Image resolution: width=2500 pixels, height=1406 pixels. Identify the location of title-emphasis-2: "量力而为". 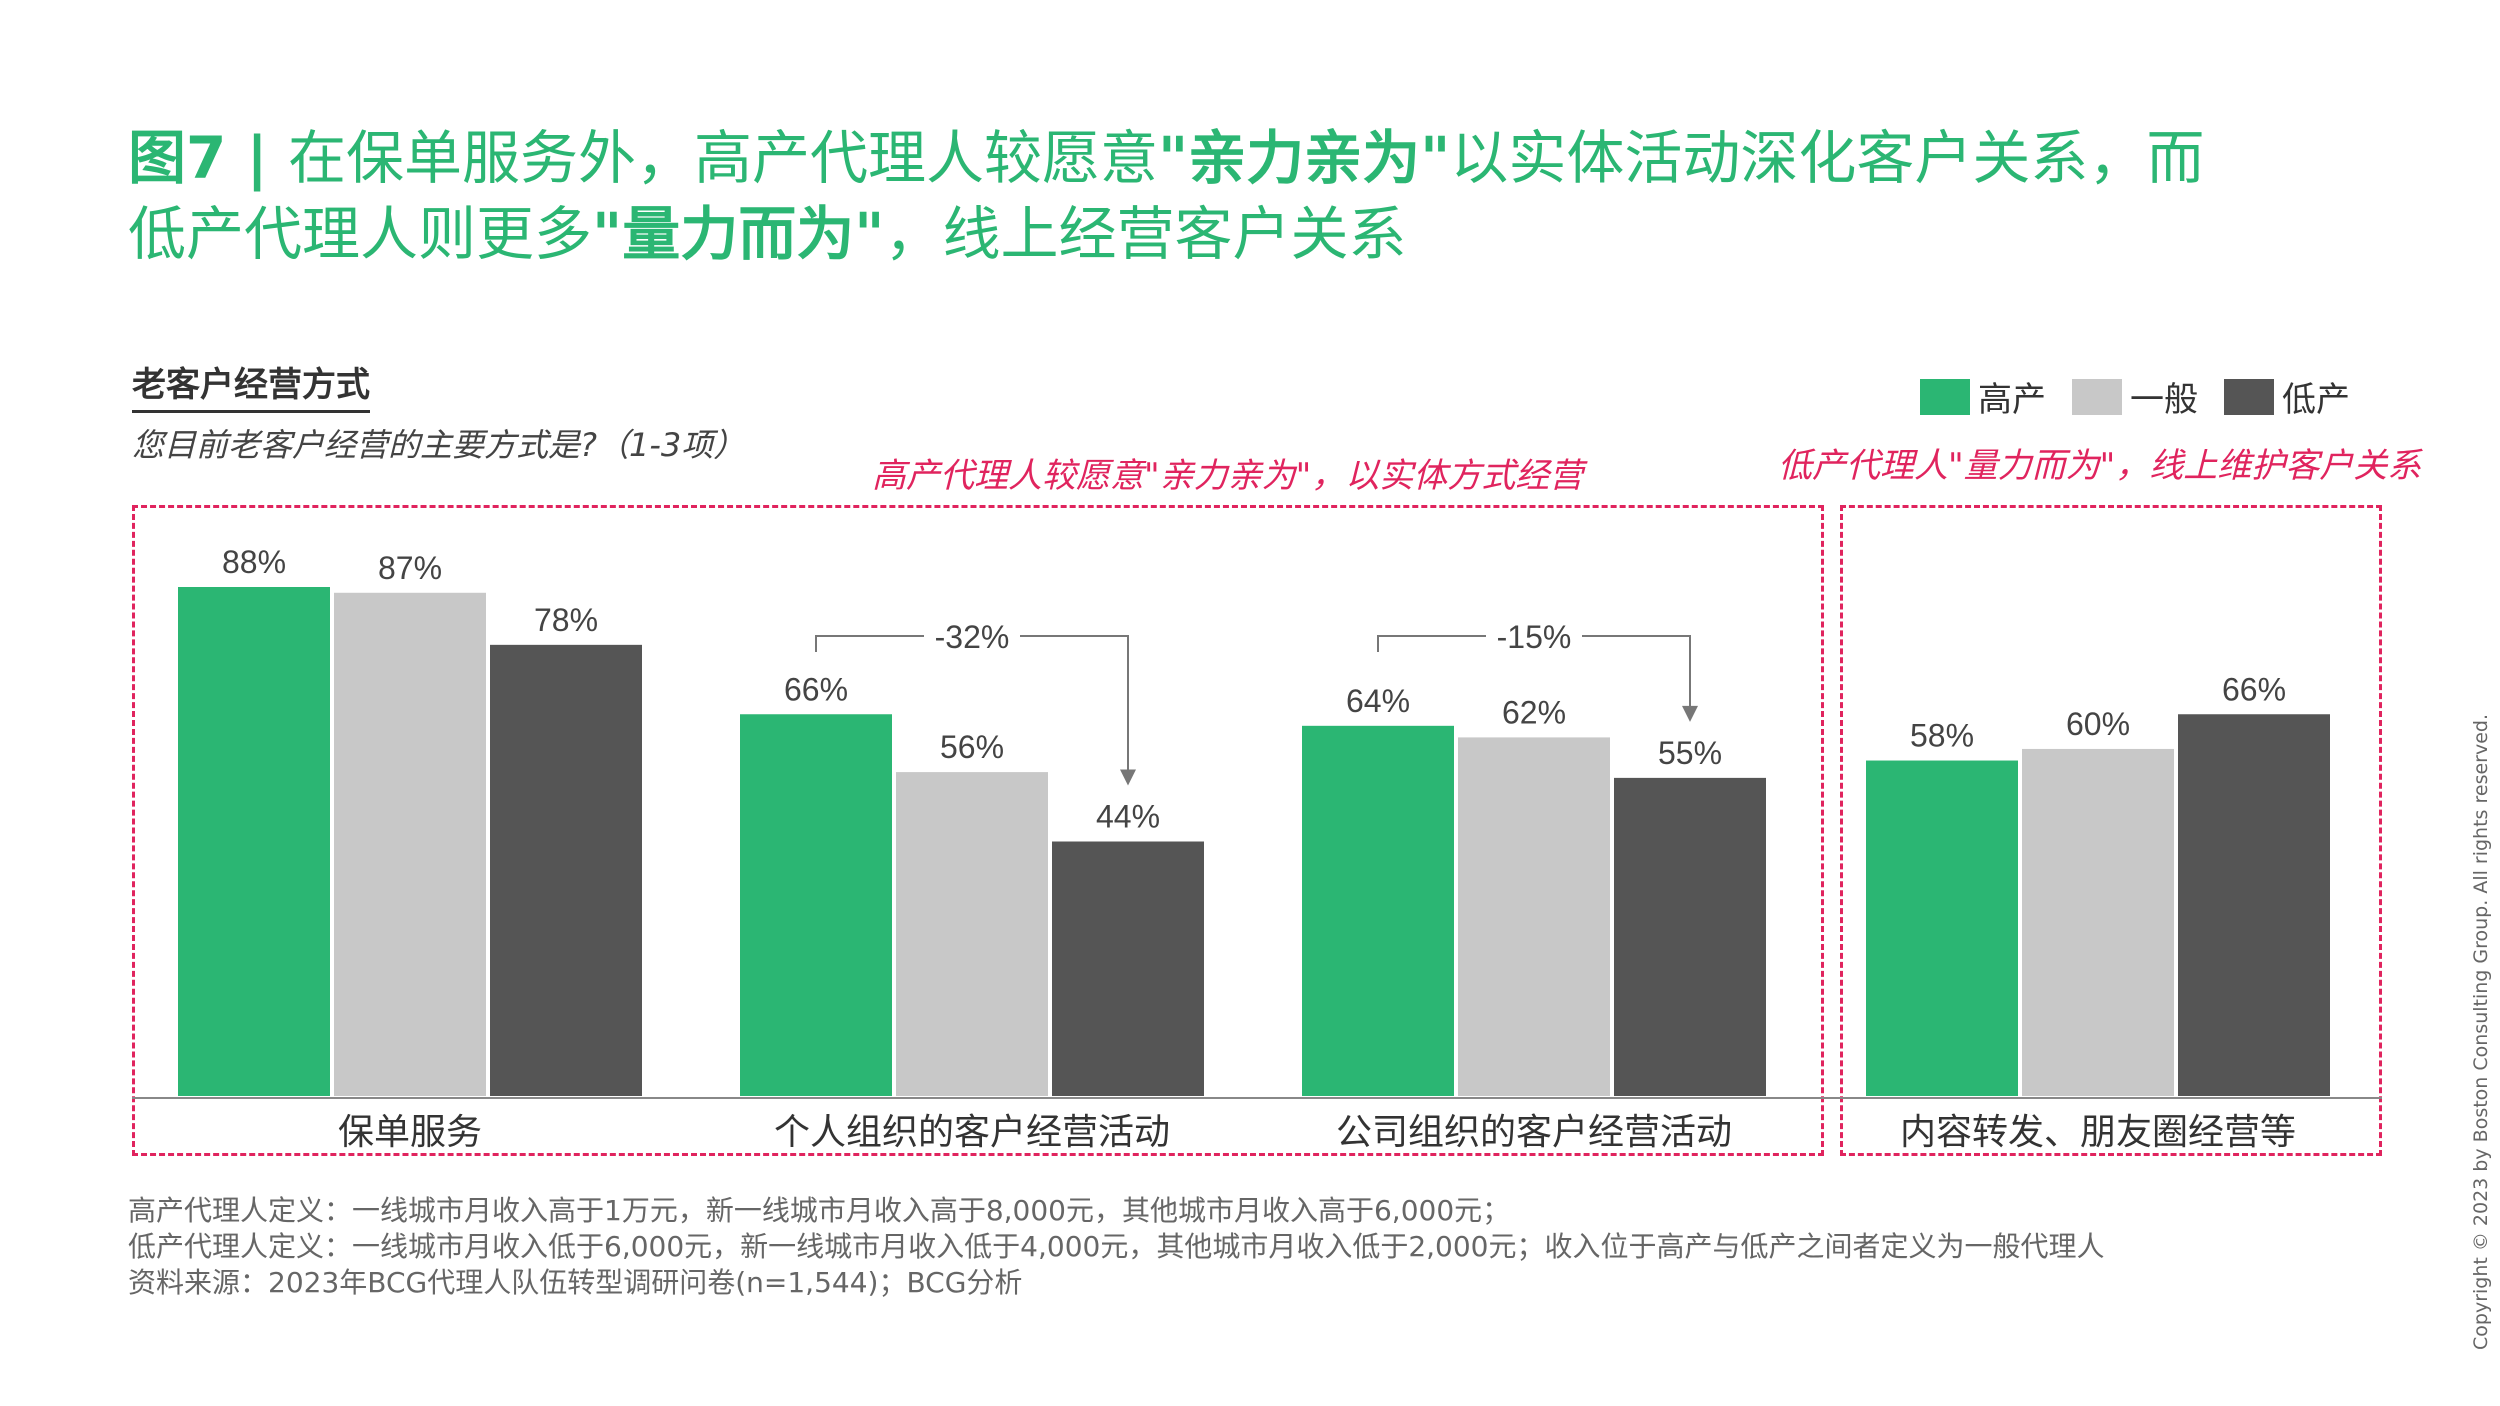
(738, 234).